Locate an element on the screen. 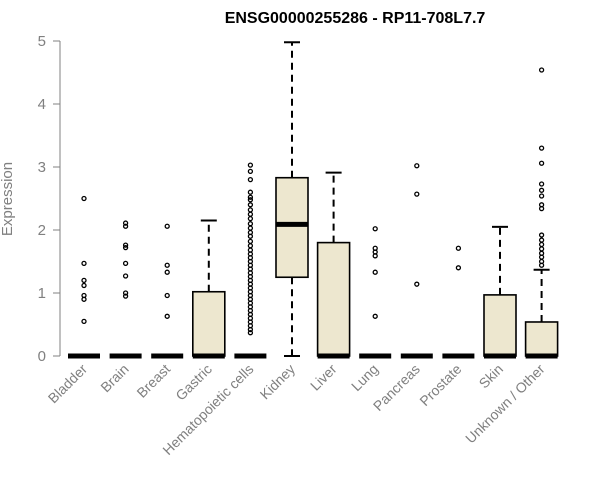 The height and width of the screenshot is (500, 600). x-tick-label: Lung is located at coordinates (364, 377).